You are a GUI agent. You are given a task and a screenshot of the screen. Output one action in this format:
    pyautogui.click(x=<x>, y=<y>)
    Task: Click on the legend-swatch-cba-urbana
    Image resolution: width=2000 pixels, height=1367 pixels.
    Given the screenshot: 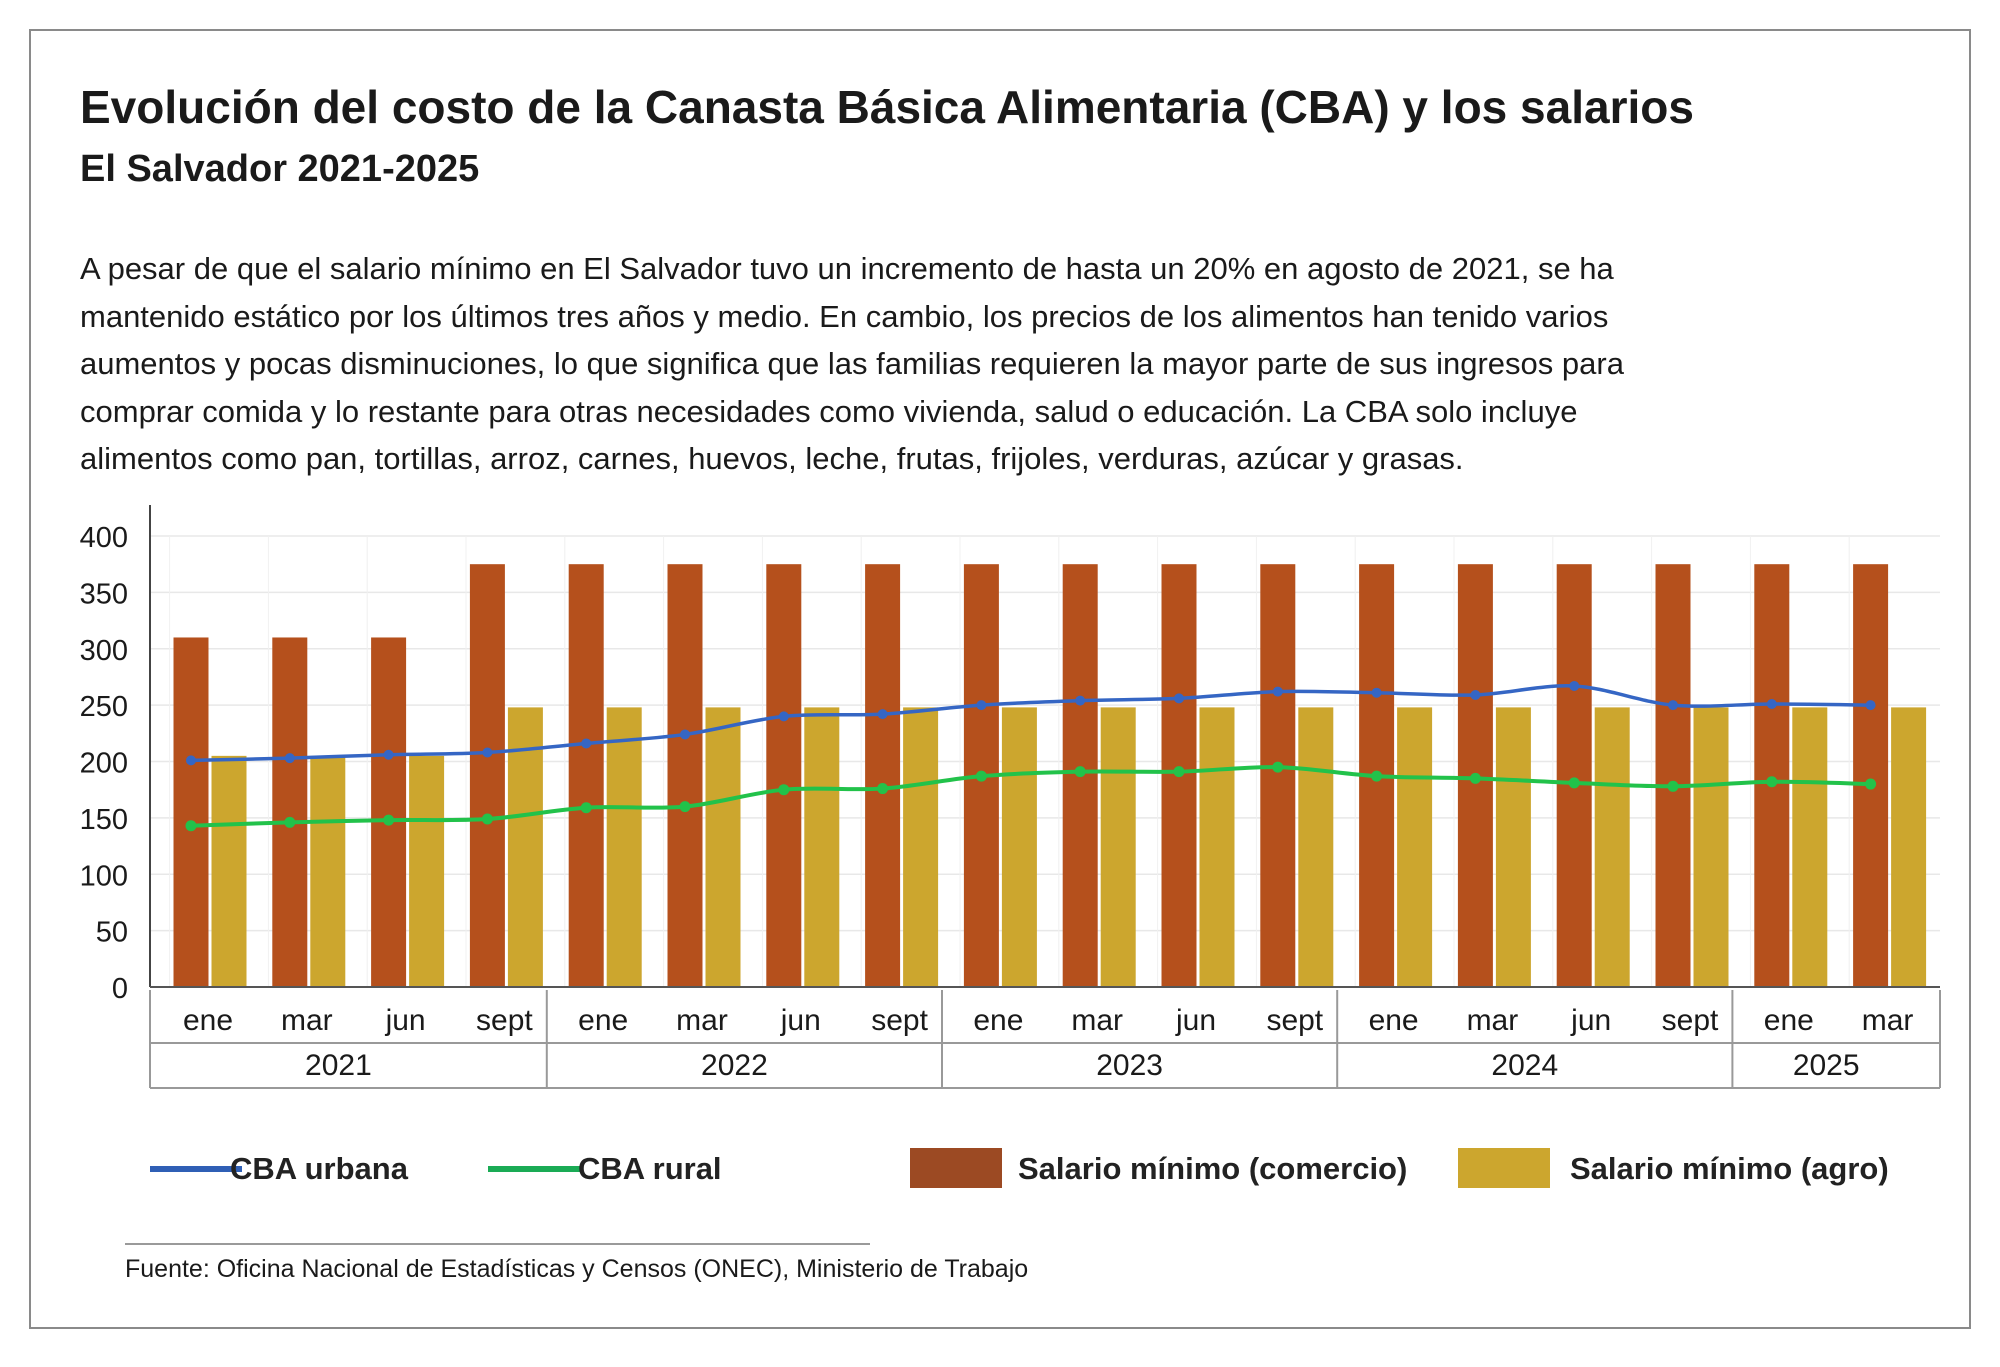 What is the action you would take?
    pyautogui.click(x=196, y=1169)
    